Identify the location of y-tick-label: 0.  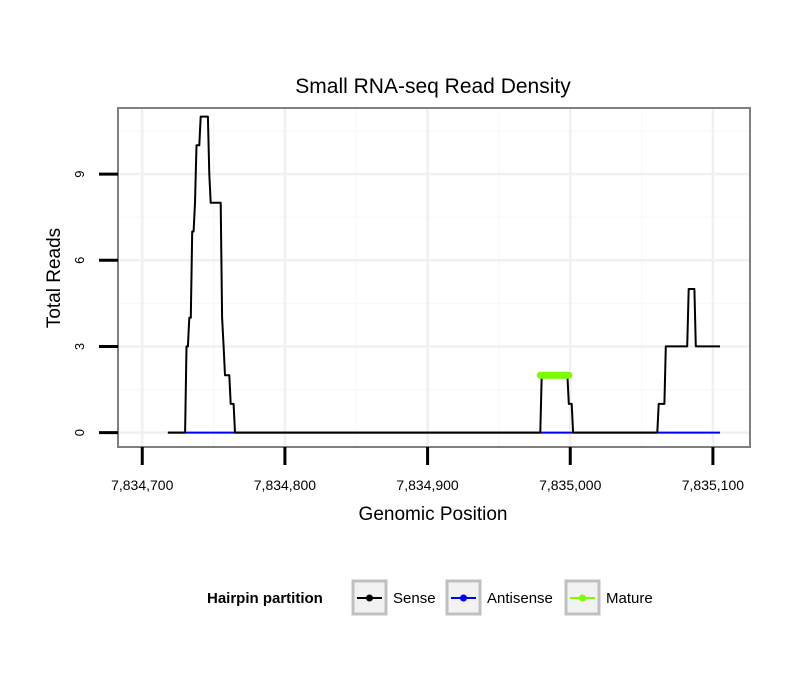
(79, 432).